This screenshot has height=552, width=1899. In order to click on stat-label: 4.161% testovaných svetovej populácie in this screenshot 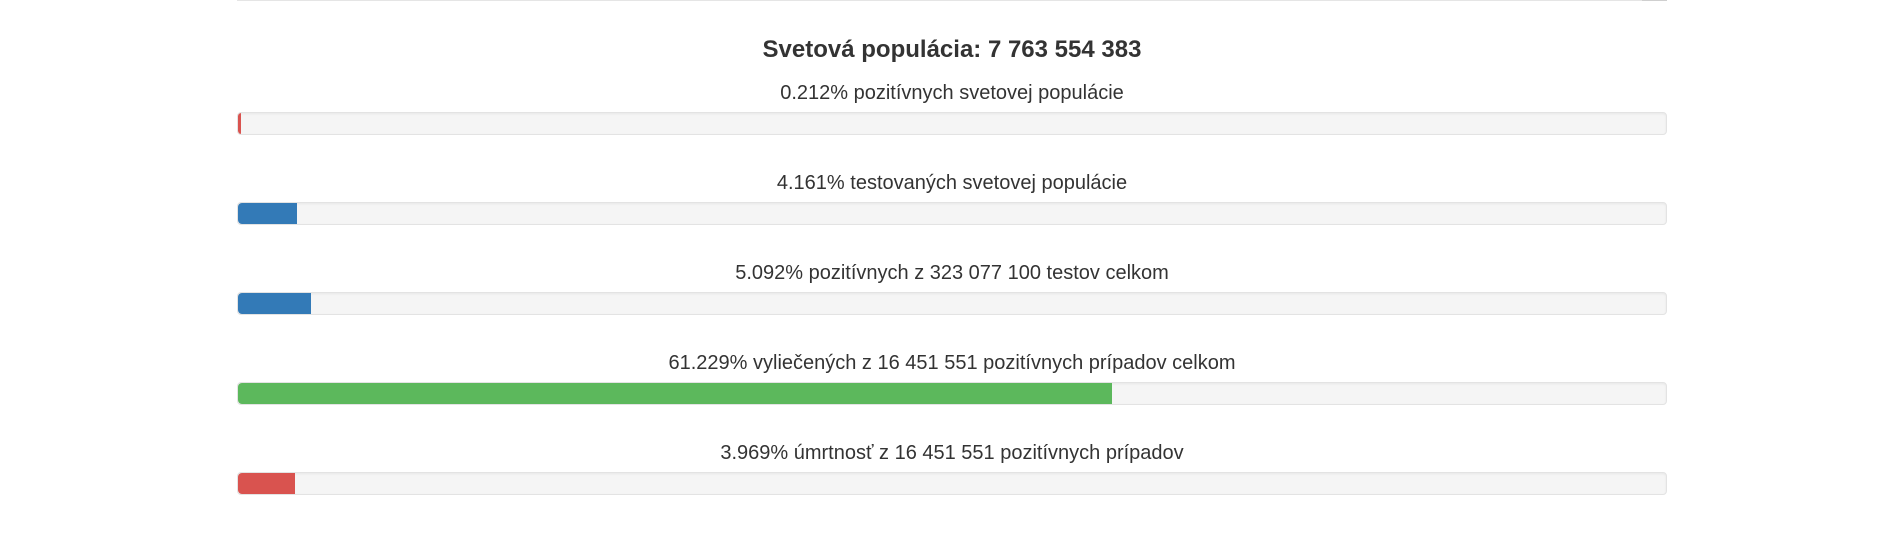, I will do `click(952, 183)`.